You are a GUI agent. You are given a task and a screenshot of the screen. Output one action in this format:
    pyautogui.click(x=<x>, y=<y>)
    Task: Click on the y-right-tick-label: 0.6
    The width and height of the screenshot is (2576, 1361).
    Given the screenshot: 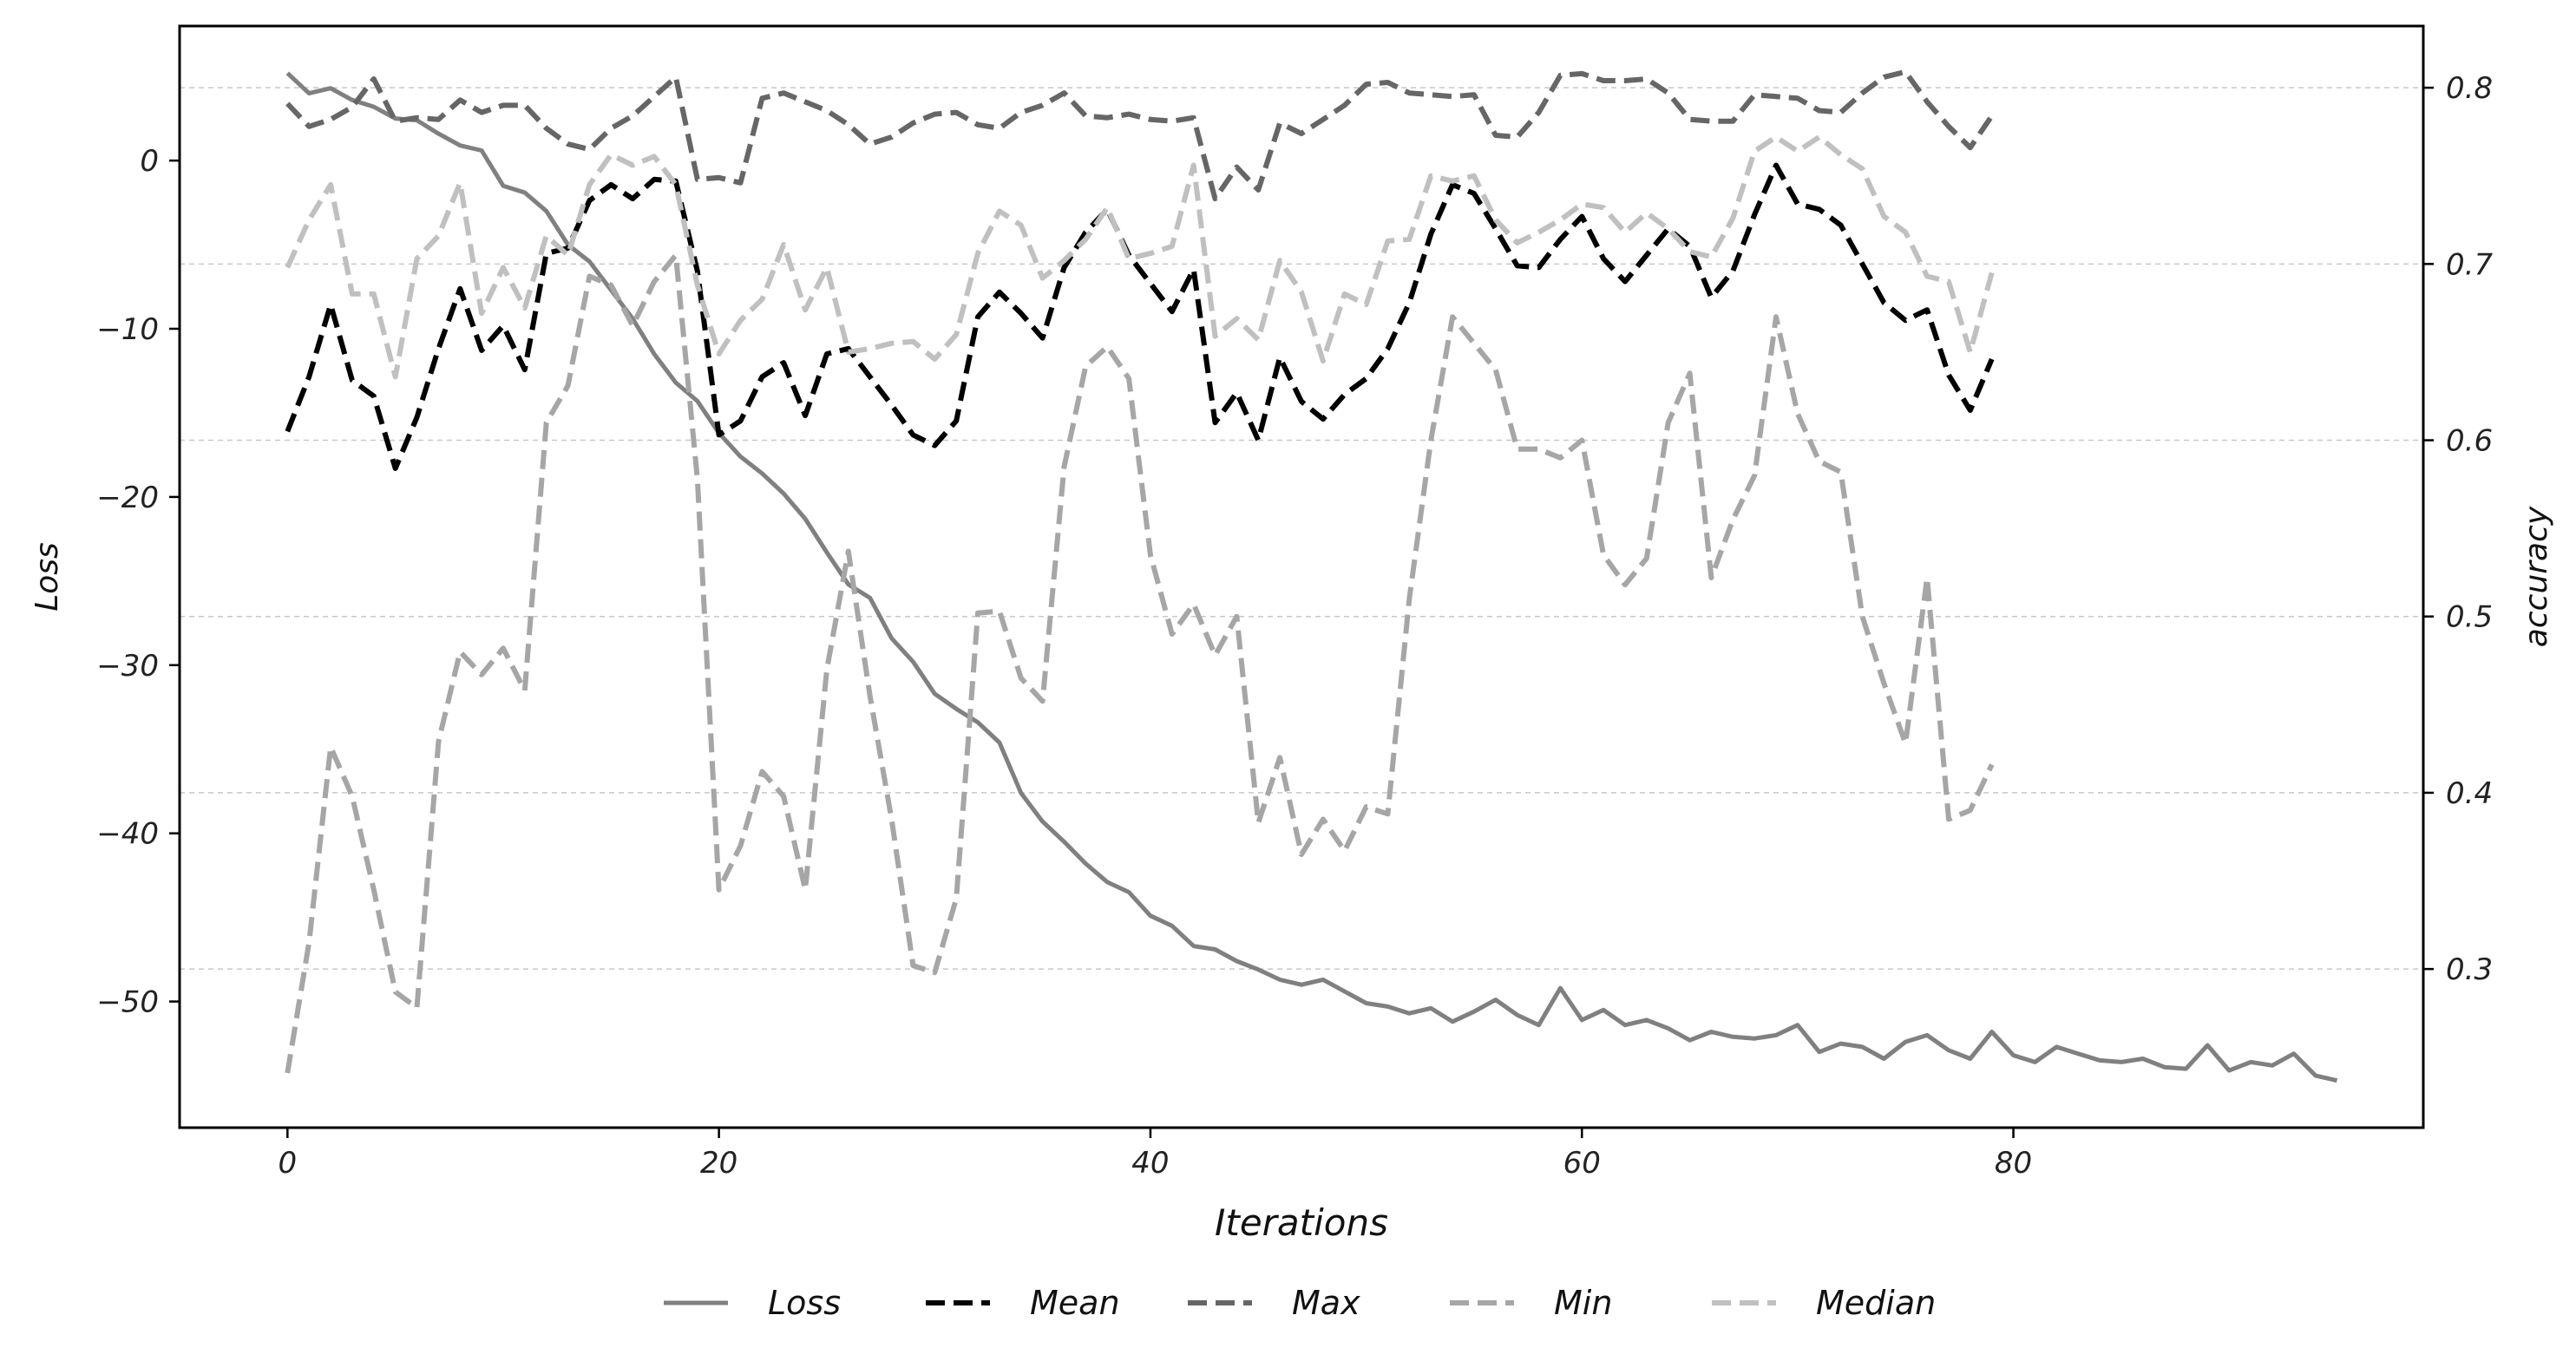 What is the action you would take?
    pyautogui.click(x=2469, y=441)
    